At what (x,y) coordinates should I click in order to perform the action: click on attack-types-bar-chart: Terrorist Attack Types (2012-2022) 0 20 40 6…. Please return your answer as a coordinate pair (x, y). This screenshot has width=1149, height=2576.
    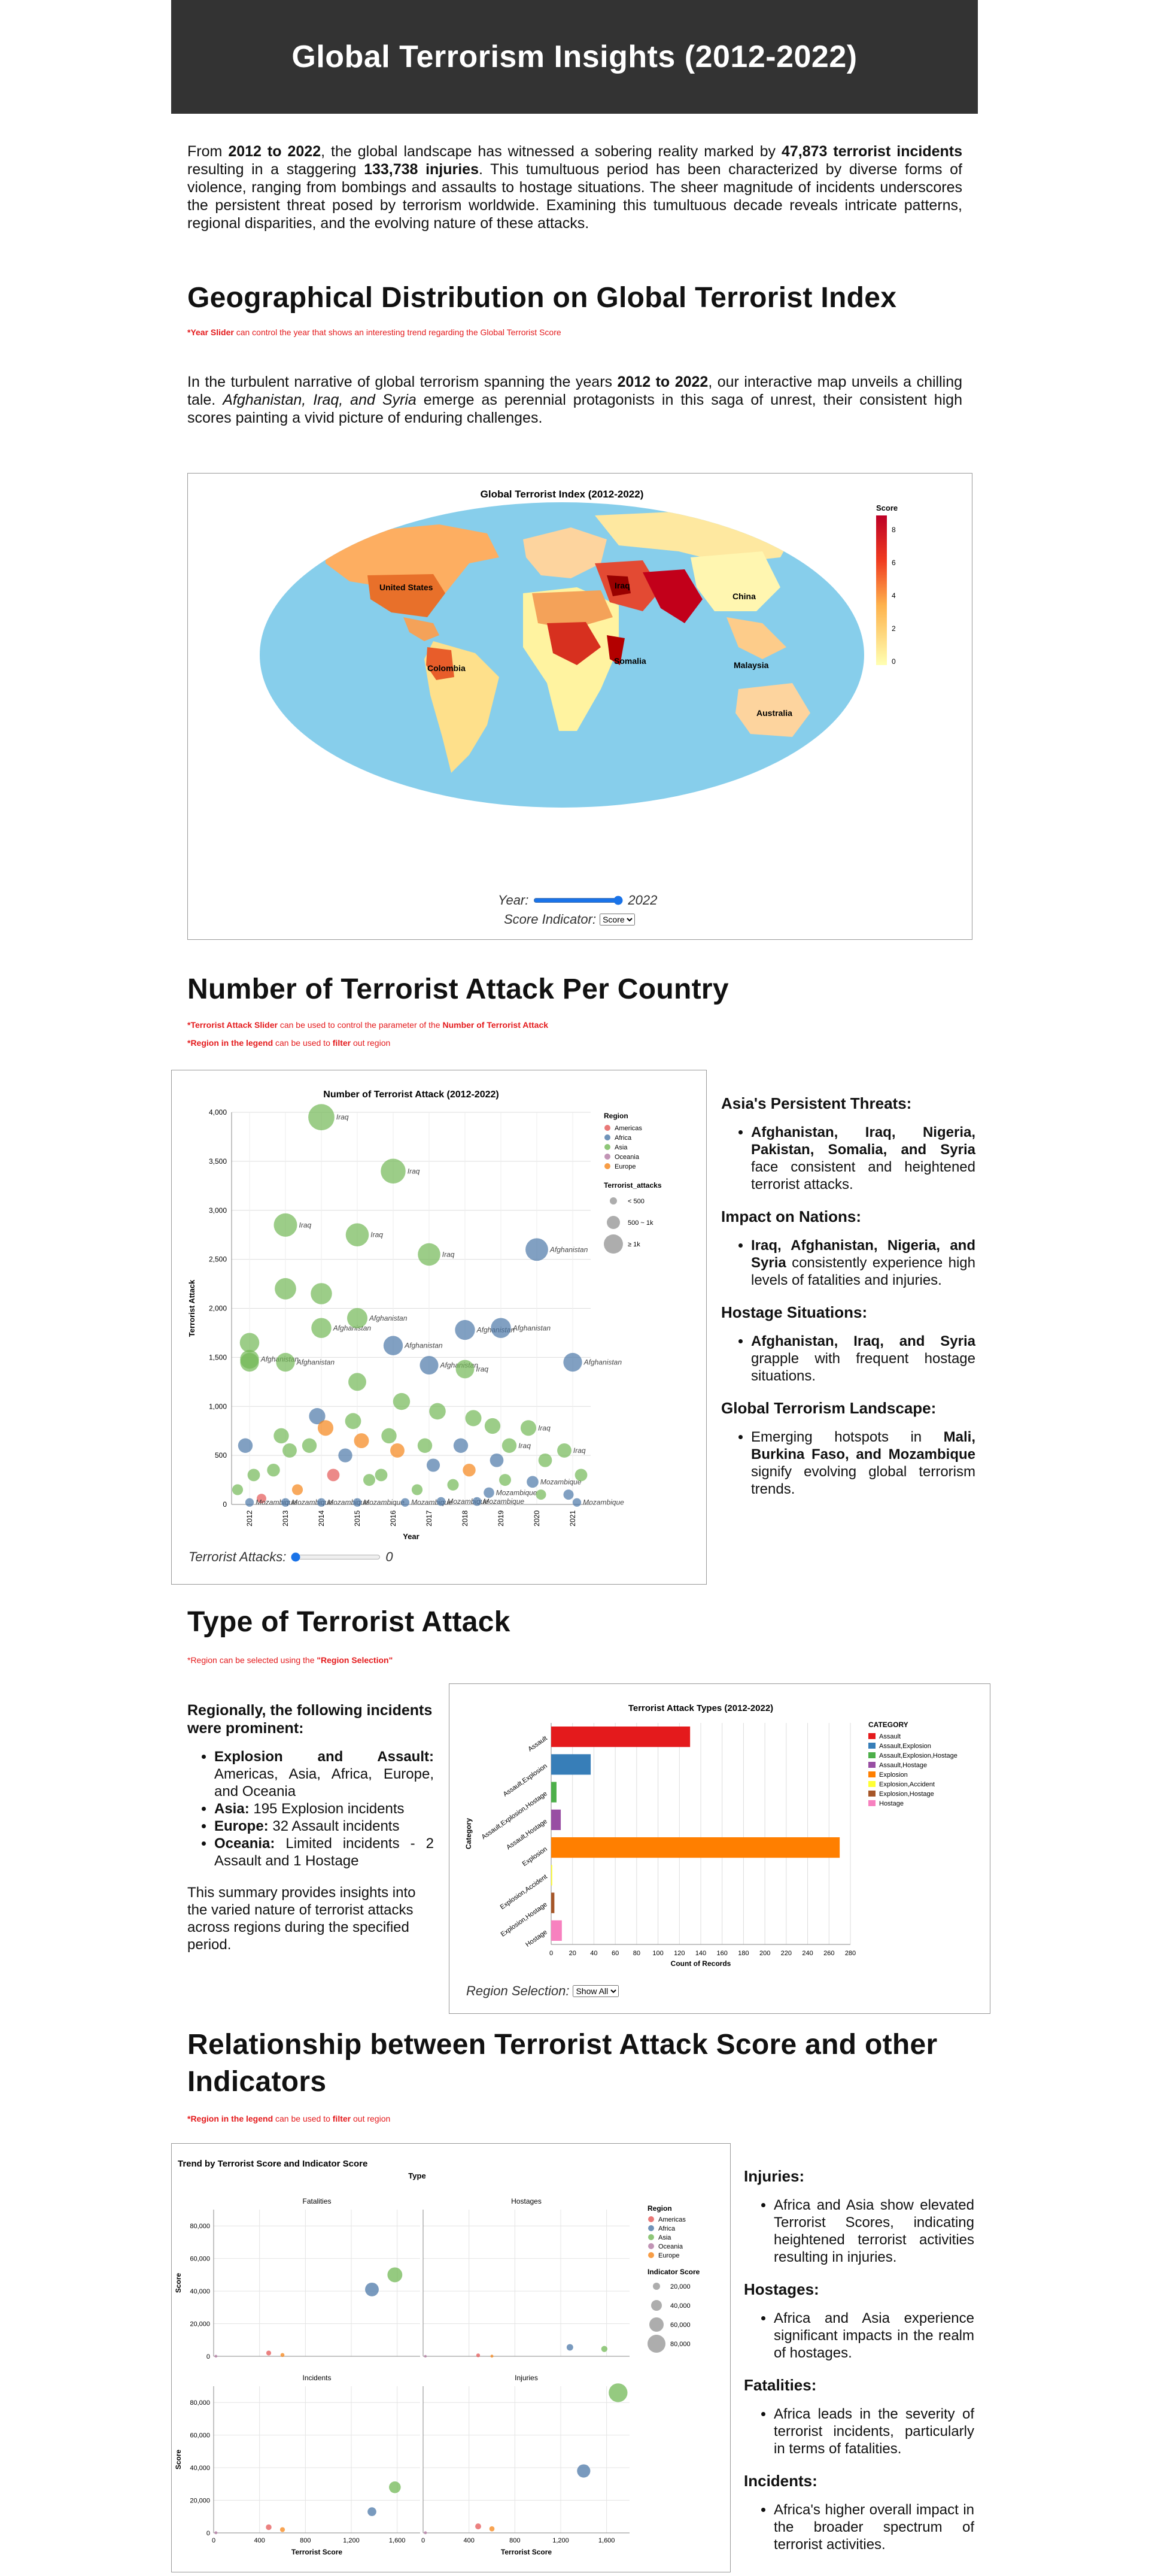
    Looking at the image, I should click on (719, 1833).